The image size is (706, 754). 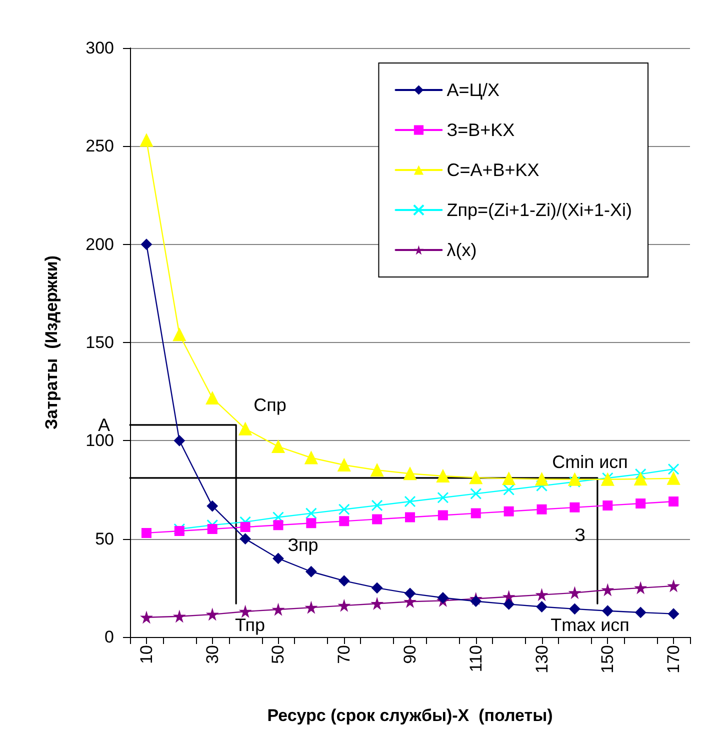 I want to click on annotation: З, so click(x=580, y=535).